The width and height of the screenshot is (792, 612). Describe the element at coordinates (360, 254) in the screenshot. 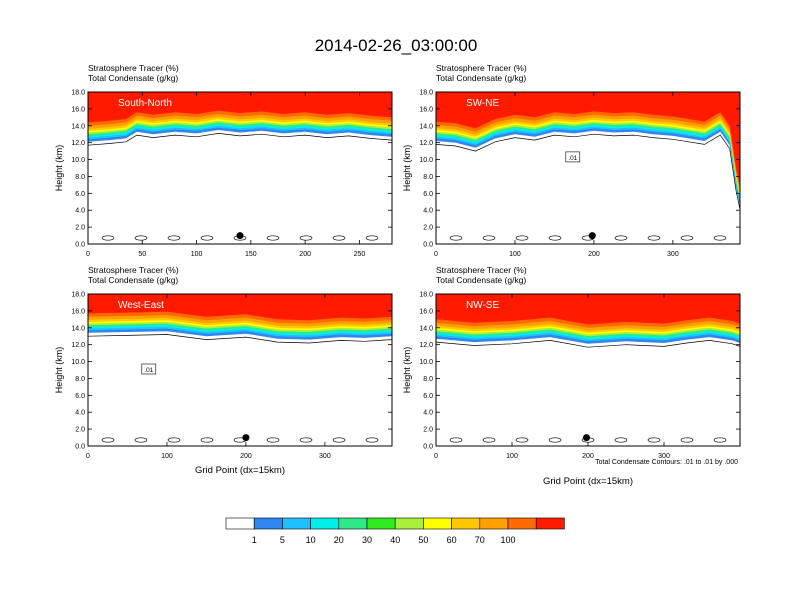

I see `x-tick-label: 250` at that location.